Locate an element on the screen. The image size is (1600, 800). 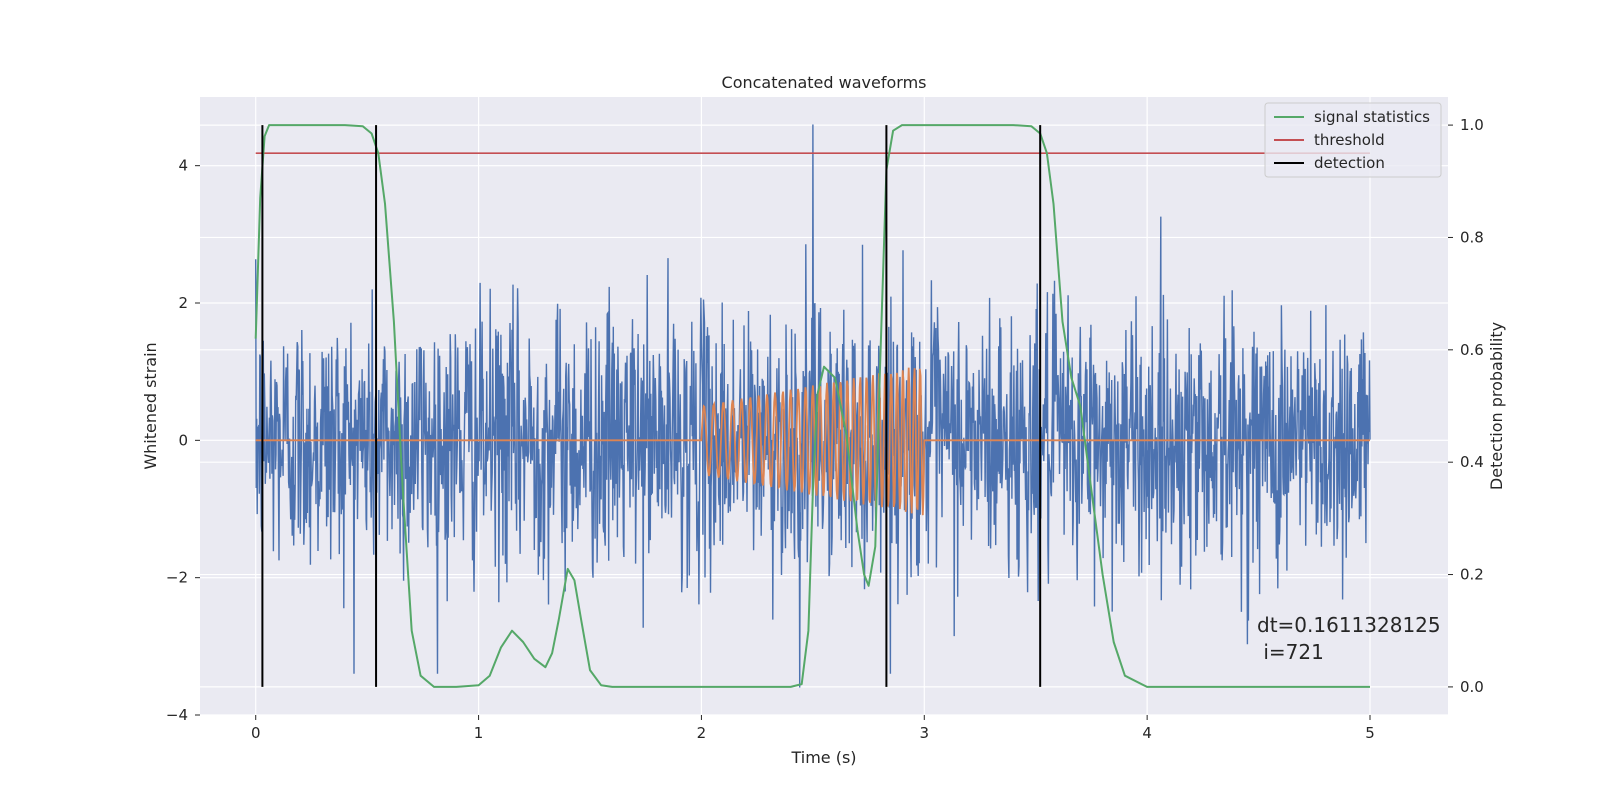
y-axis-ticks: −4 −2 0 2 4 is located at coordinates (183, 440).